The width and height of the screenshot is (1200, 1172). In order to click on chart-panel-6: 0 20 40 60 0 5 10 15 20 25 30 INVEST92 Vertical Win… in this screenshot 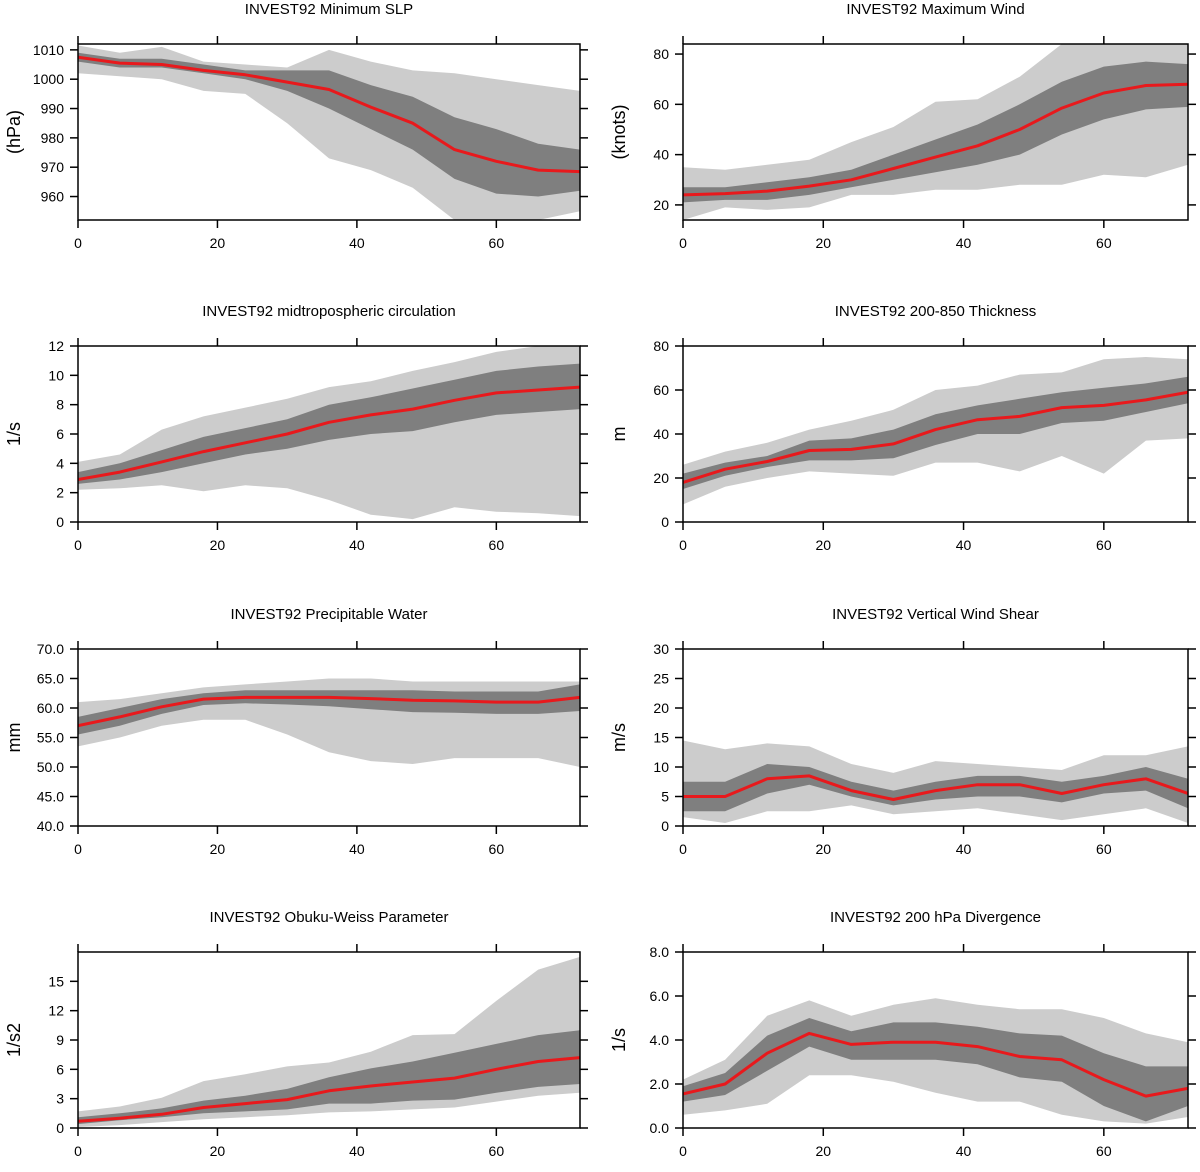, I will do `click(902, 731)`.